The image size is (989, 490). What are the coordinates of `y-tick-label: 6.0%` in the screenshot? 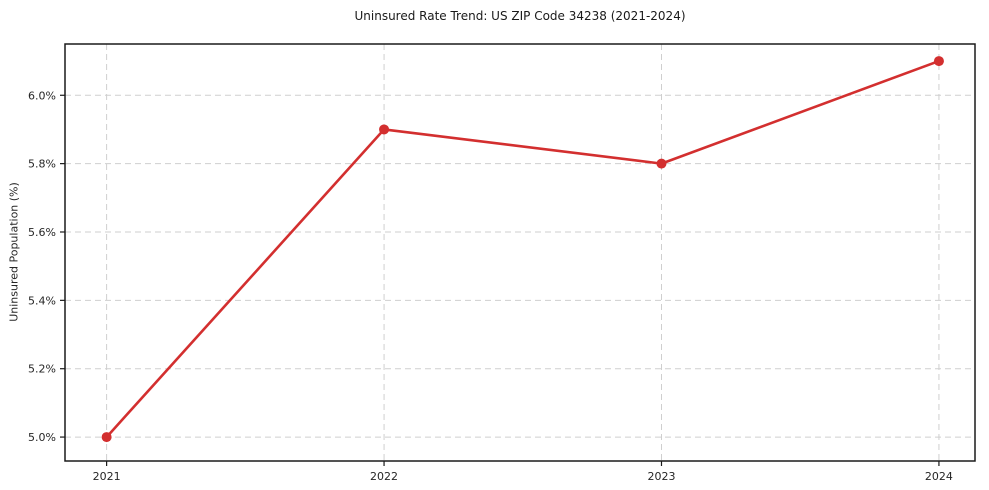 It's located at (42, 95).